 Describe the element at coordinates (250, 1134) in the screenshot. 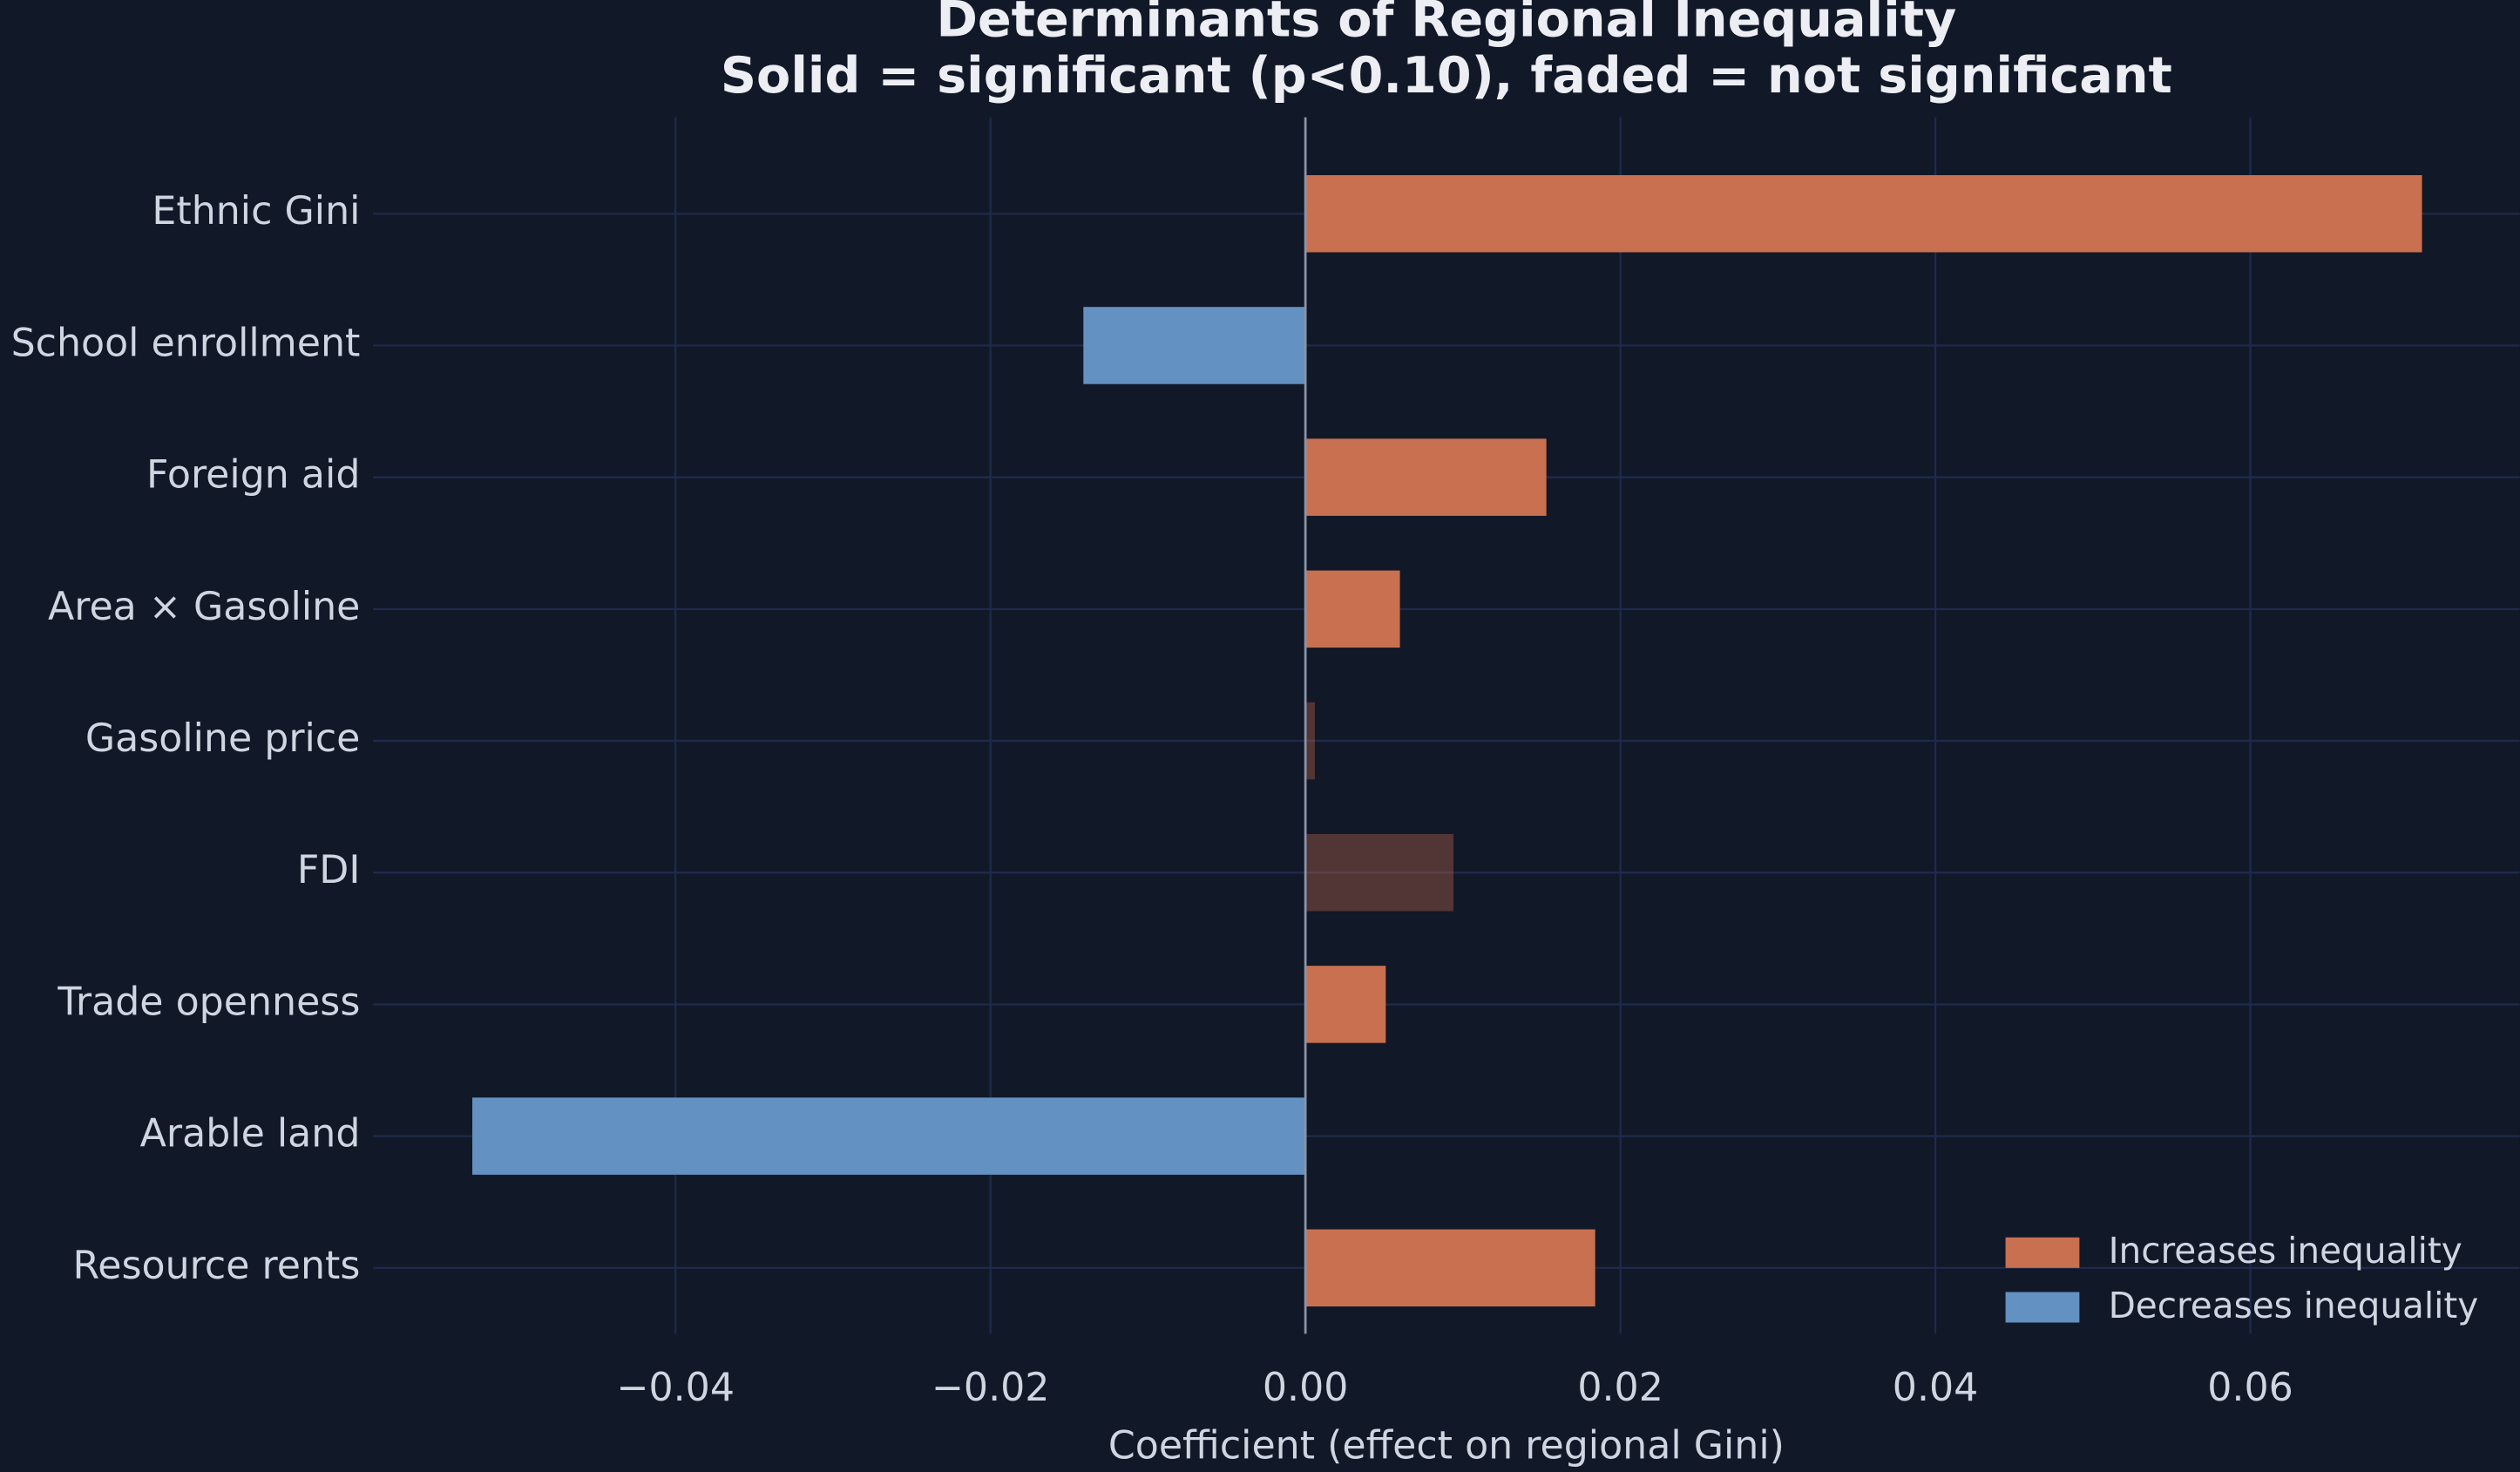

I see `y-tick-label: Arable land` at that location.